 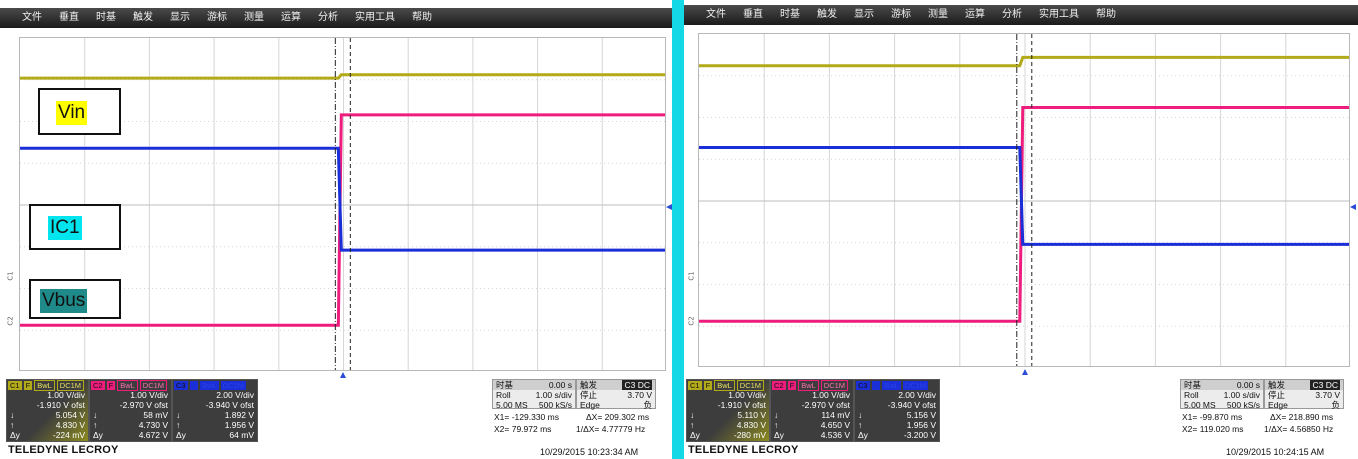 What do you see at coordinates (68, 435) in the screenshot?
I see `channel-1-delta: -224 mV` at bounding box center [68, 435].